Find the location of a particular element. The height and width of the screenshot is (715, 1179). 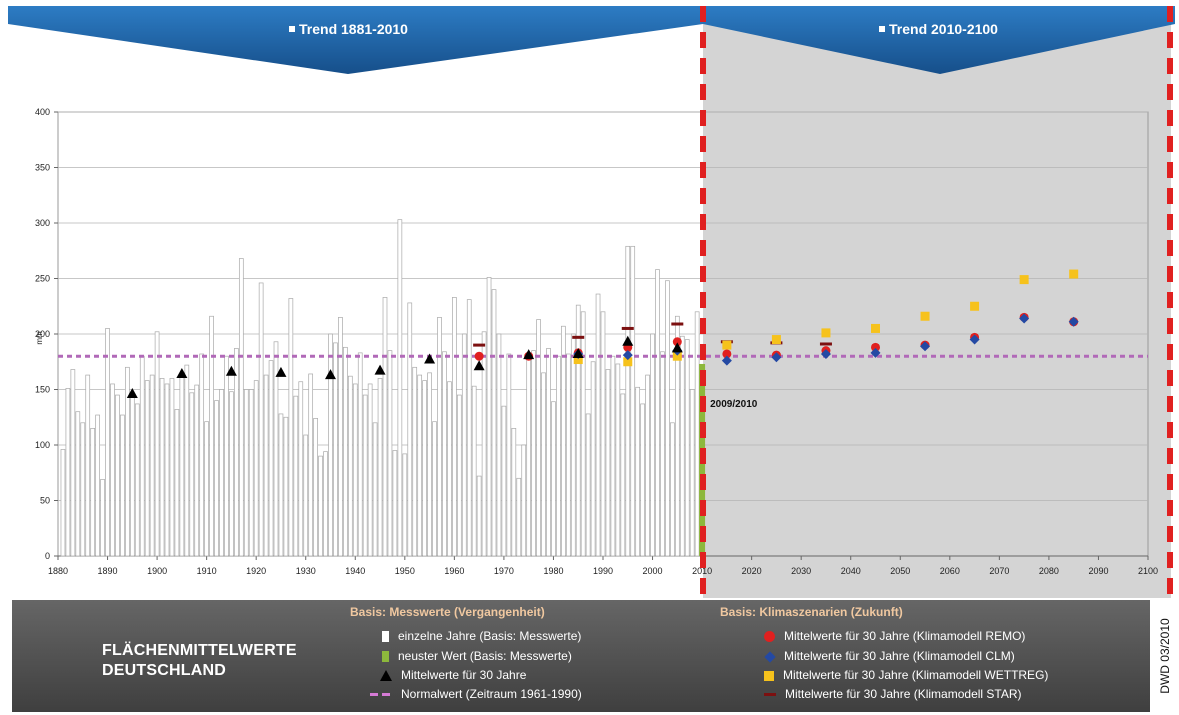

x-tick-label: 1960 is located at coordinates (454, 571).